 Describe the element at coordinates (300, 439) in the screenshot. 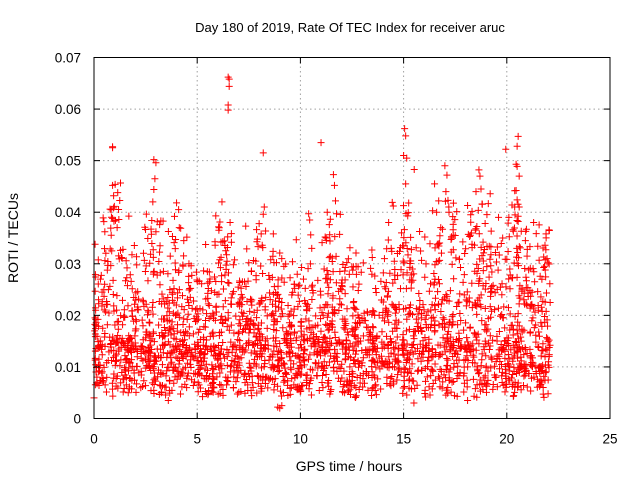

I see `x-tick-label: 10` at that location.